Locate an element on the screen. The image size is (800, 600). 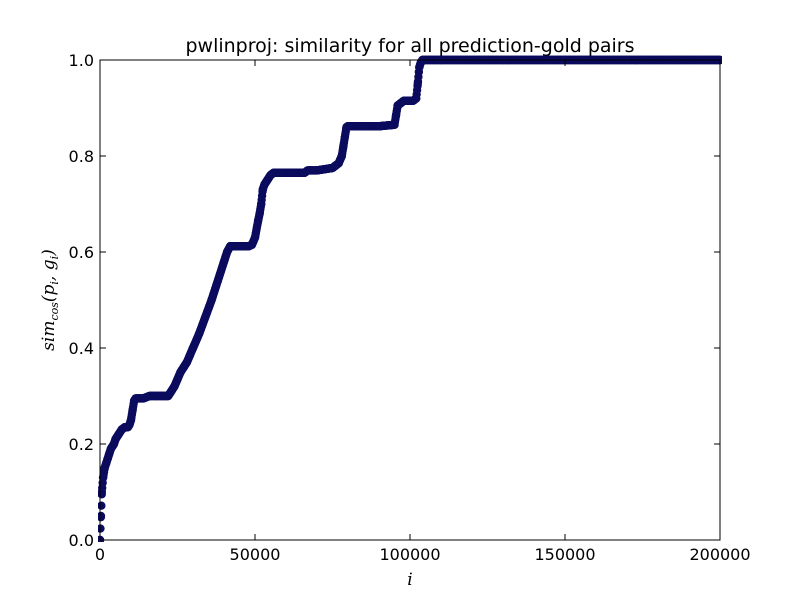
y-tick-label: 0.0 is located at coordinates (81, 540).